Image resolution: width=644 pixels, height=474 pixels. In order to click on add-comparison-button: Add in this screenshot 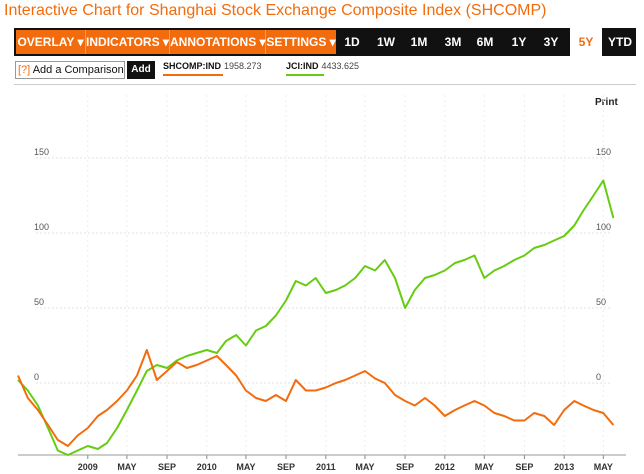, I will do `click(141, 70)`.